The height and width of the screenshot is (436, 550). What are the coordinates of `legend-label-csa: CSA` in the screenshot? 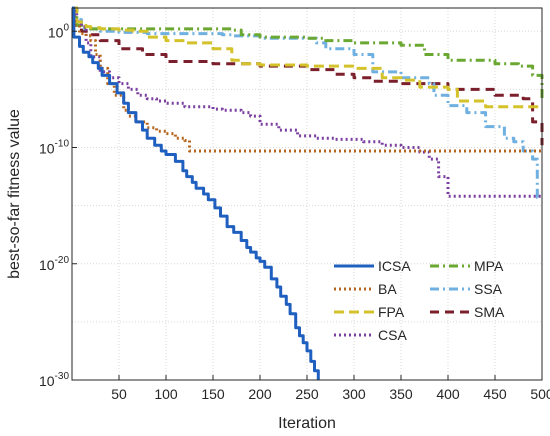 It's located at (392, 335).